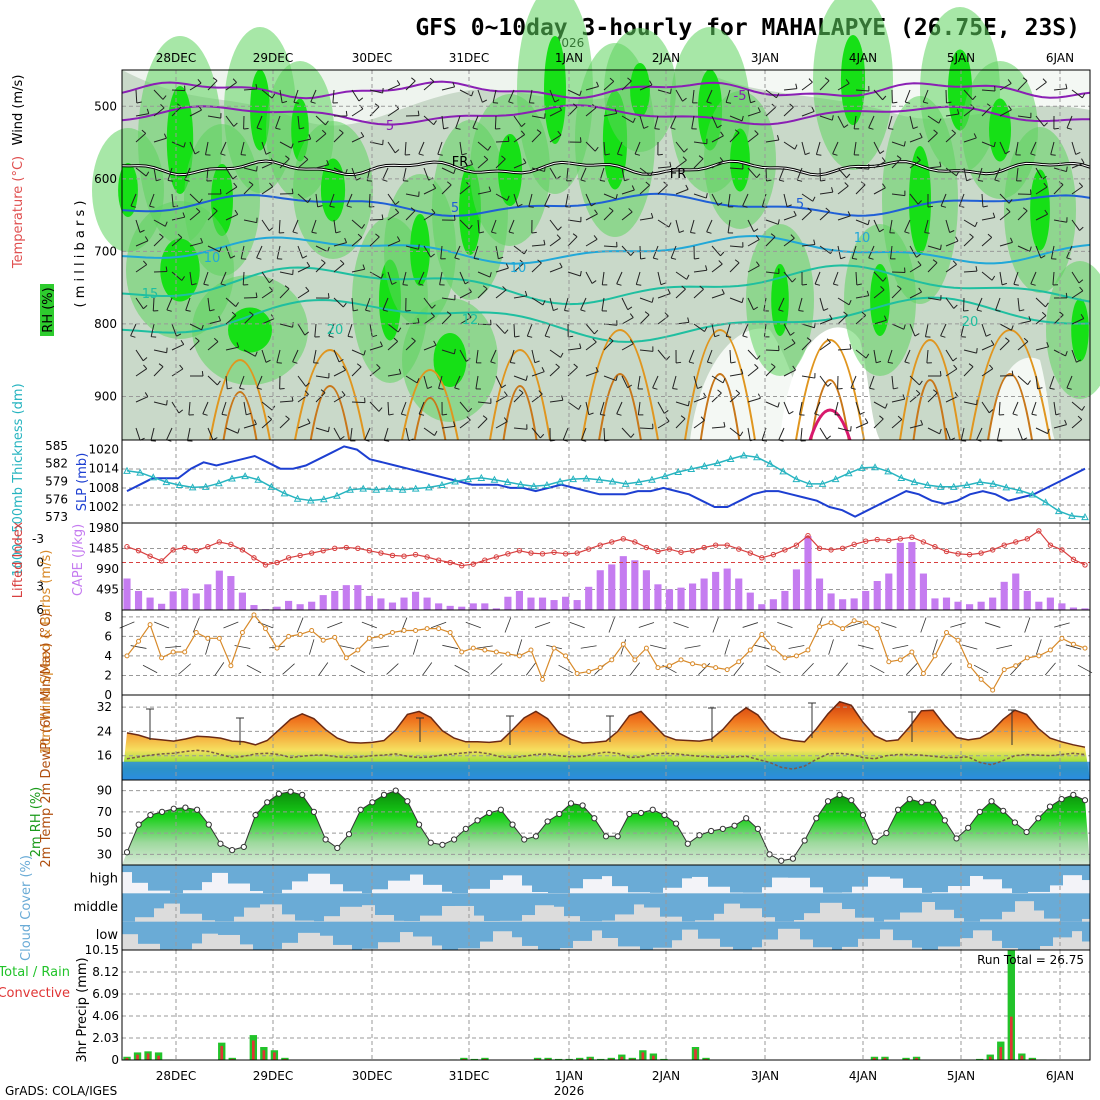 The height and width of the screenshot is (1100, 1100). What do you see at coordinates (105, 179) in the screenshot?
I see `pressure-tick-600: 600` at bounding box center [105, 179].